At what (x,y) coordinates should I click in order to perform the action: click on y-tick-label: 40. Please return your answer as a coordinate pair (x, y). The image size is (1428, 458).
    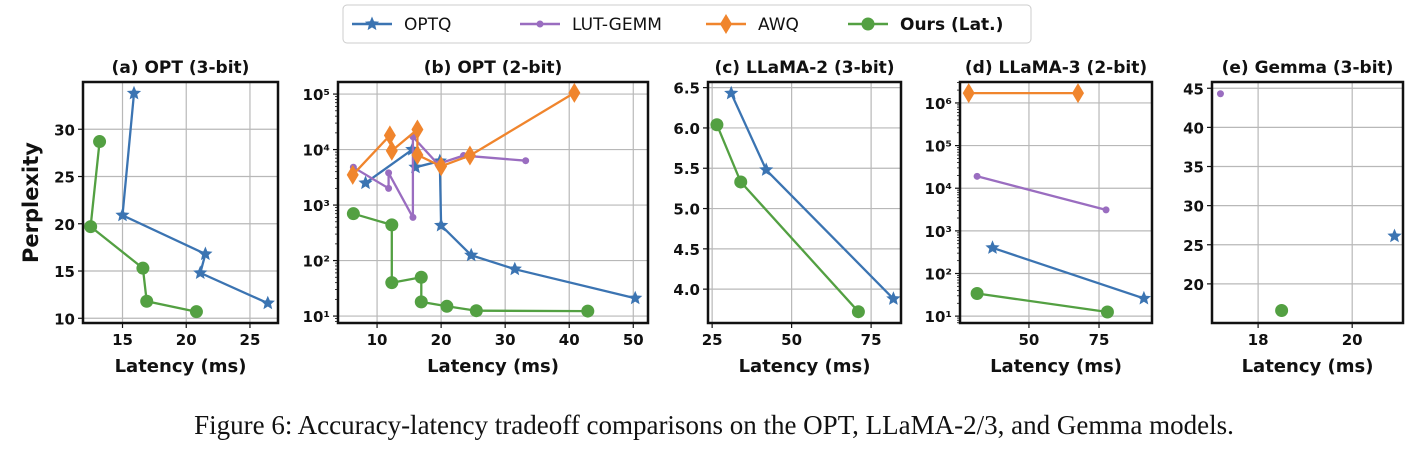
    Looking at the image, I should click on (1193, 128).